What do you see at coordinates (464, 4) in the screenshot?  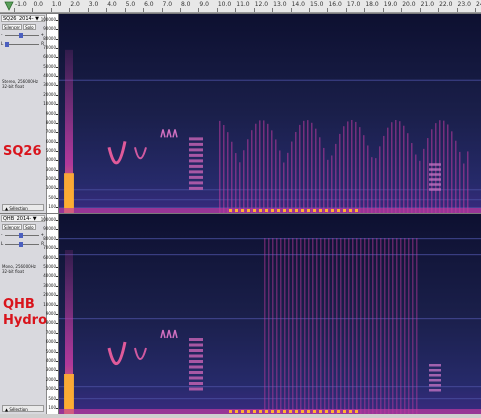 I see `ruler-tick-label: 23.0` at bounding box center [464, 4].